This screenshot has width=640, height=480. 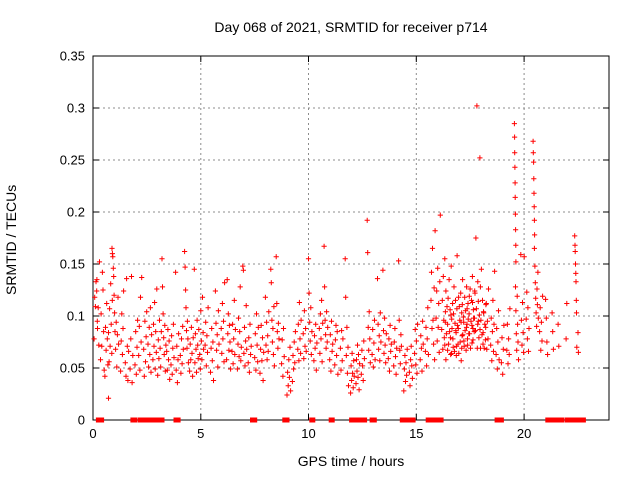 I want to click on x-tick-label: 10, so click(x=308, y=433).